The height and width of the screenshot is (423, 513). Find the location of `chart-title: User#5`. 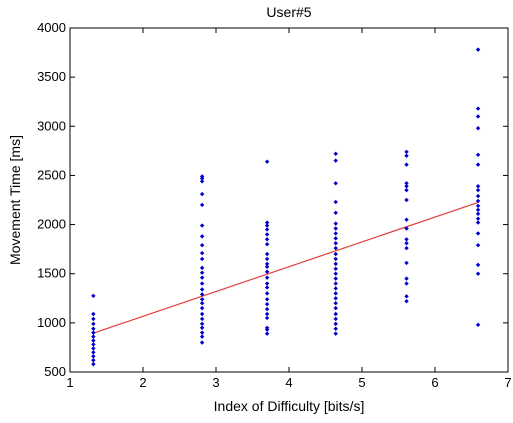

chart-title: User#5 is located at coordinates (288, 12).